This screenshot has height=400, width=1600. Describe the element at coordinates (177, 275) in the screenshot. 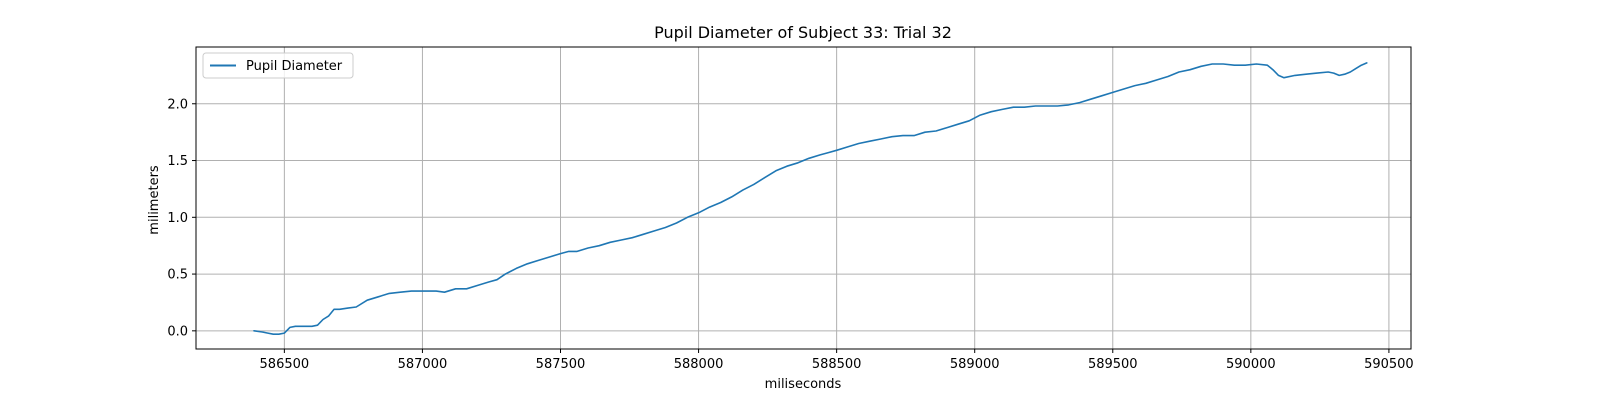

I see `y-tick-label: 0.5` at that location.